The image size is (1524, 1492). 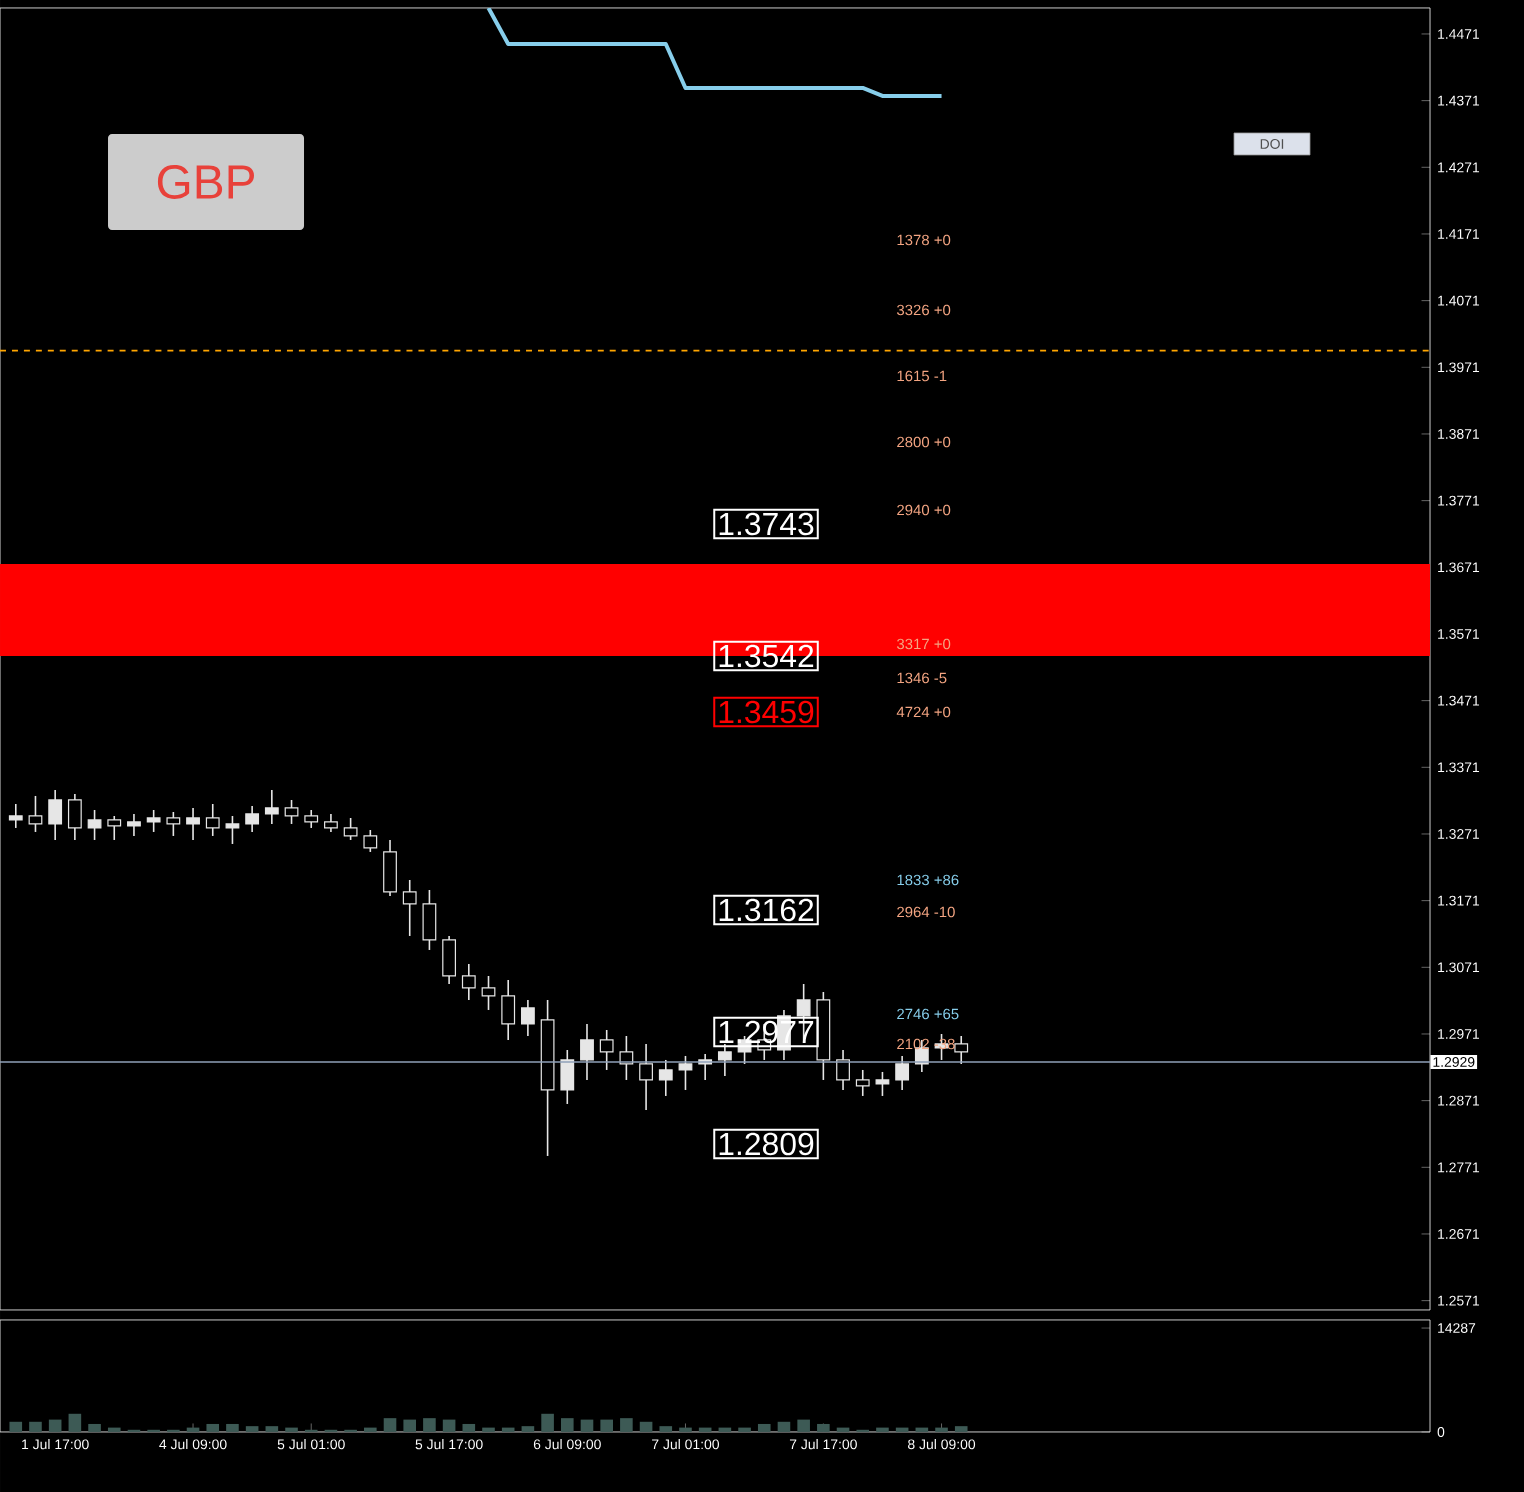 I want to click on annotation: 1.2809, so click(x=766, y=1144).